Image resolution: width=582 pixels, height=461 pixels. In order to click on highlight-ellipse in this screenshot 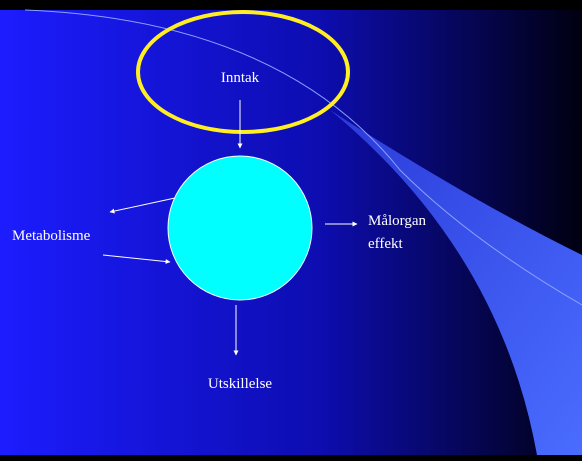, I will do `click(243, 72)`.